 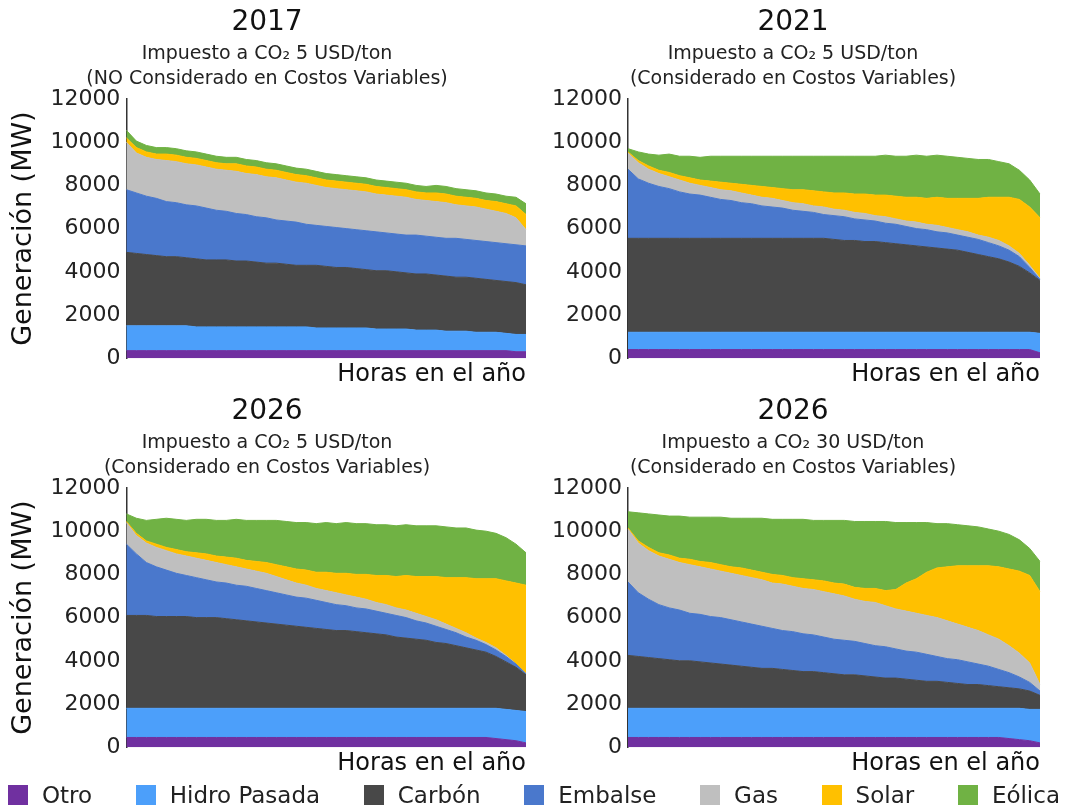 I want to click on chart-subtitle: Impuesto a CO₂ 5 USD/ton (NO Considerado en Costos Variables), so click(x=267, y=64).